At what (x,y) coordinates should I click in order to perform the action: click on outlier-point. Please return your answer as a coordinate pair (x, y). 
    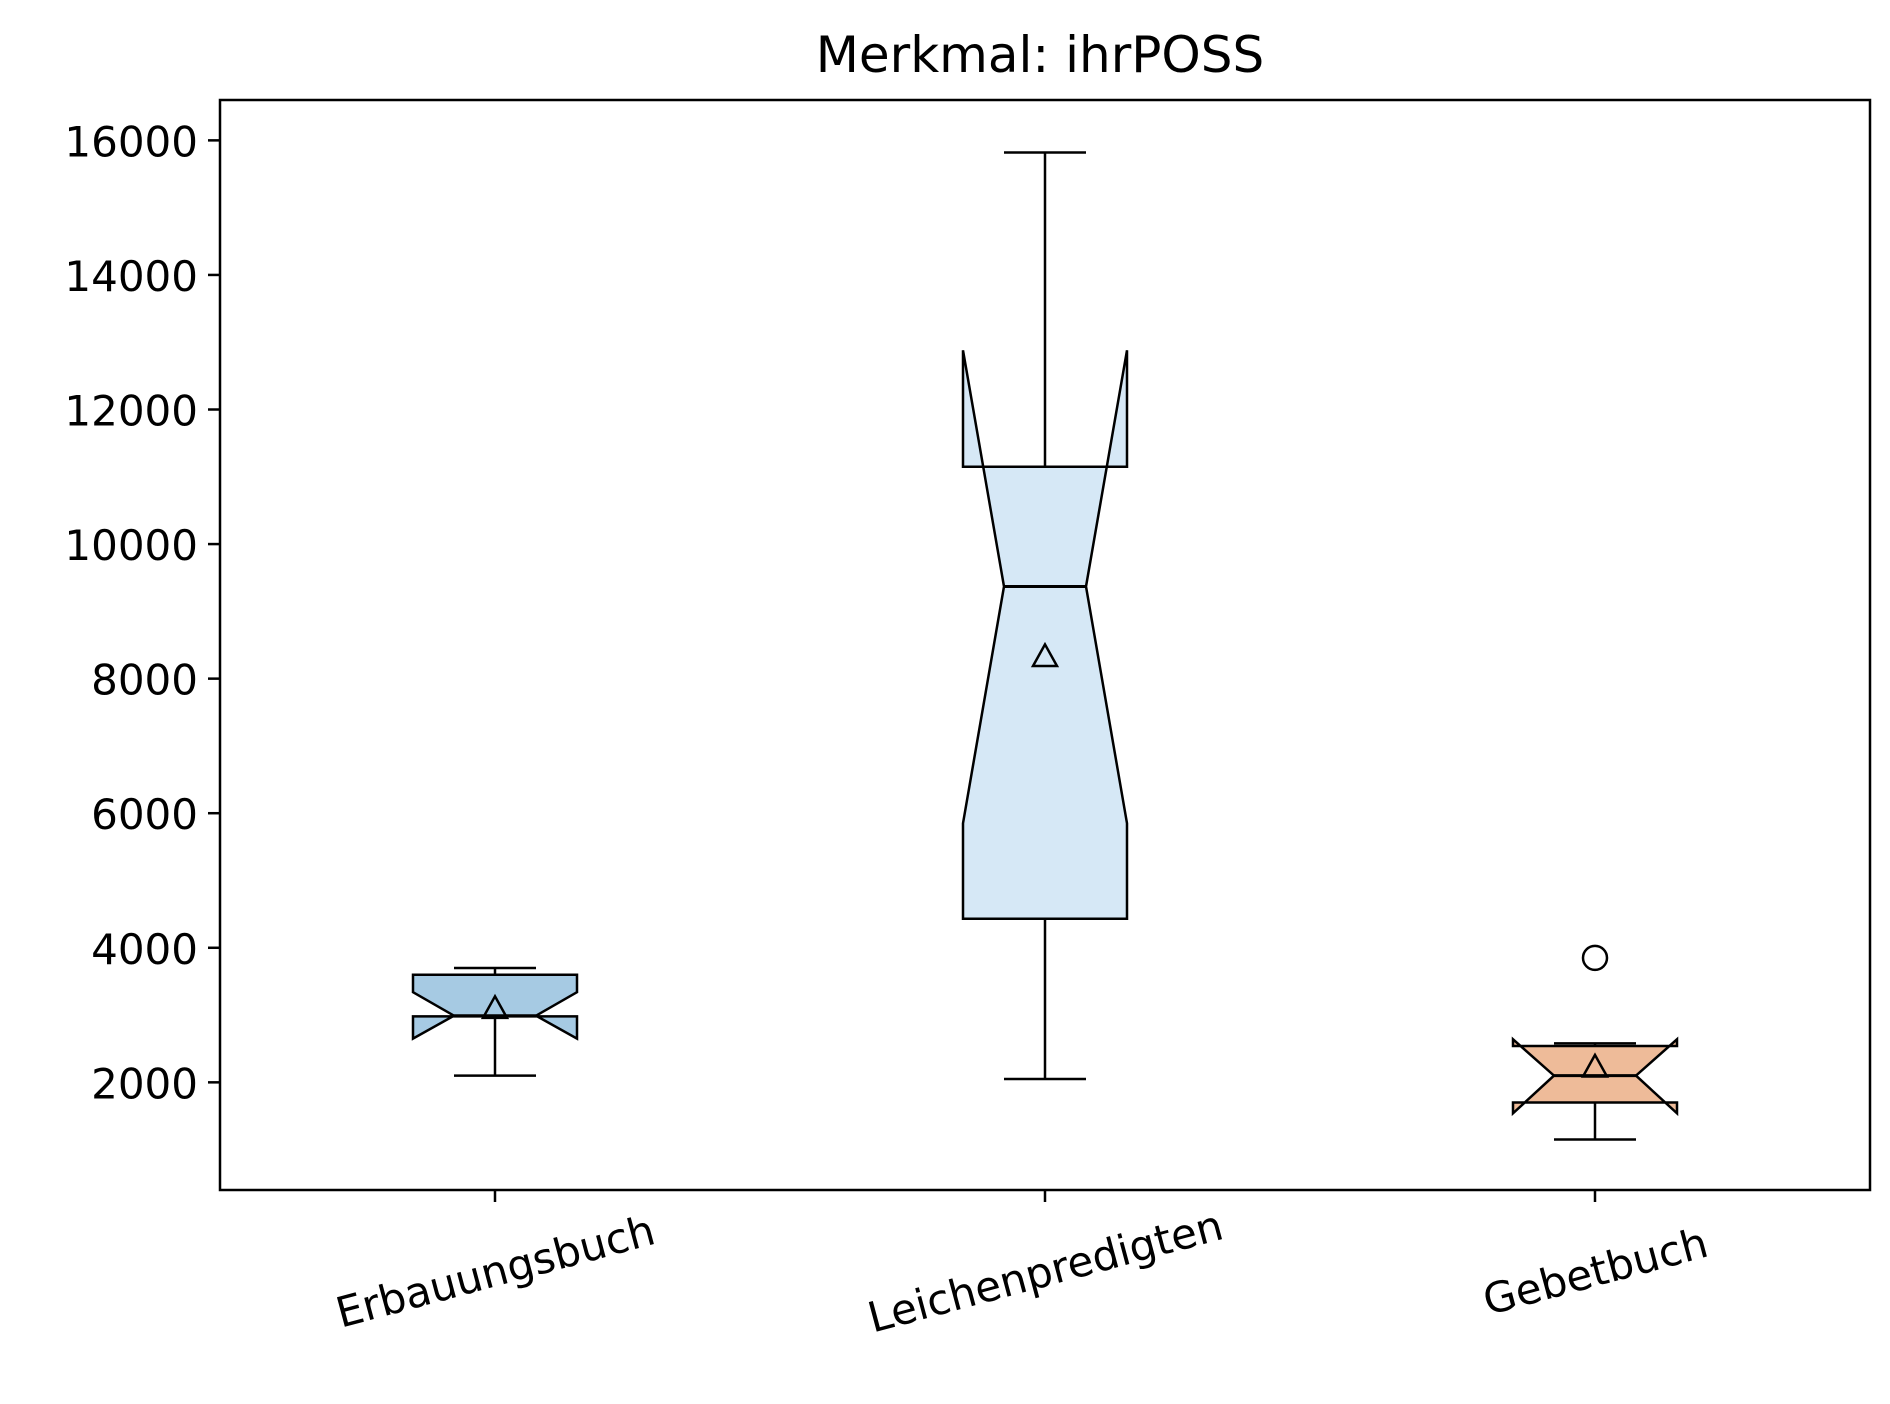
    Looking at the image, I should click on (1595, 958).